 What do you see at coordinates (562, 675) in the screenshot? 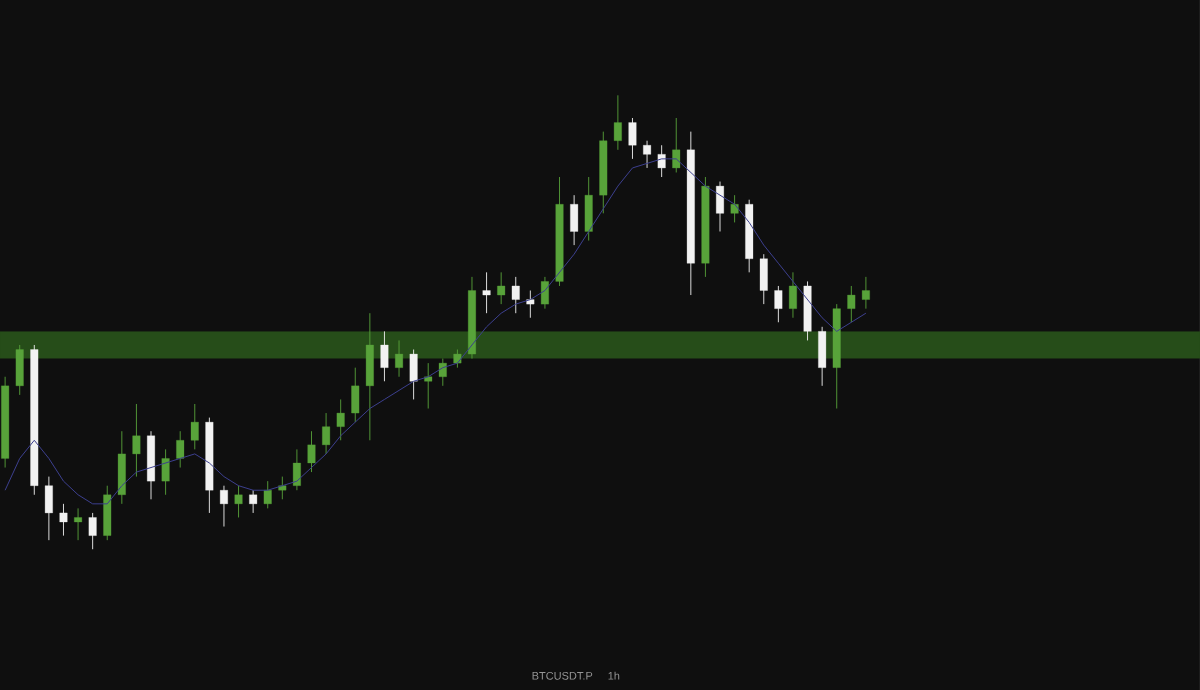
I see `text: BTCUSDT.P` at bounding box center [562, 675].